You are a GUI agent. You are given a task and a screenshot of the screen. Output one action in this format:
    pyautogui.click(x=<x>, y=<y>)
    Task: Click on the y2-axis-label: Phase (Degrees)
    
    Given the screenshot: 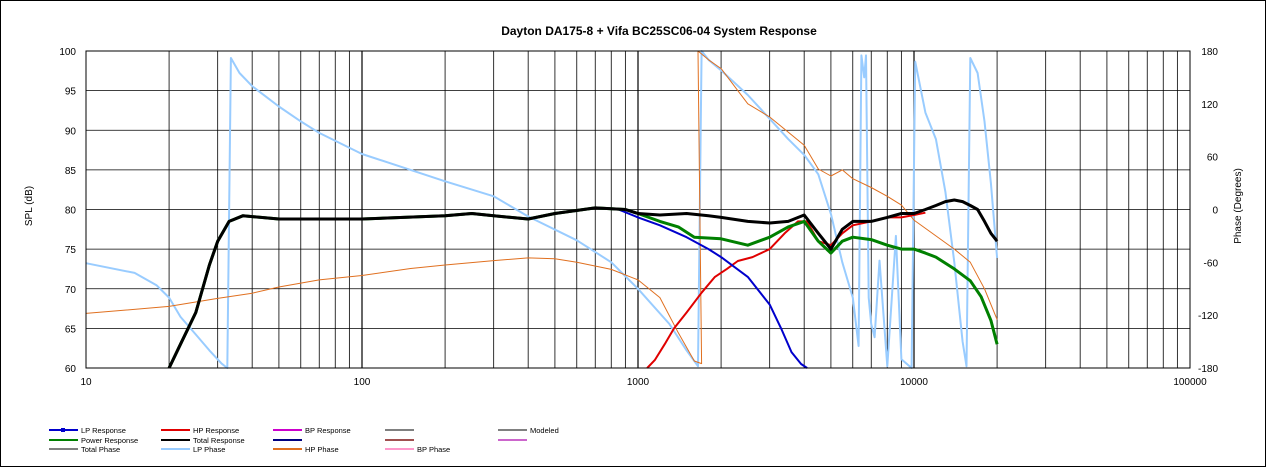 What is the action you would take?
    pyautogui.click(x=1238, y=206)
    